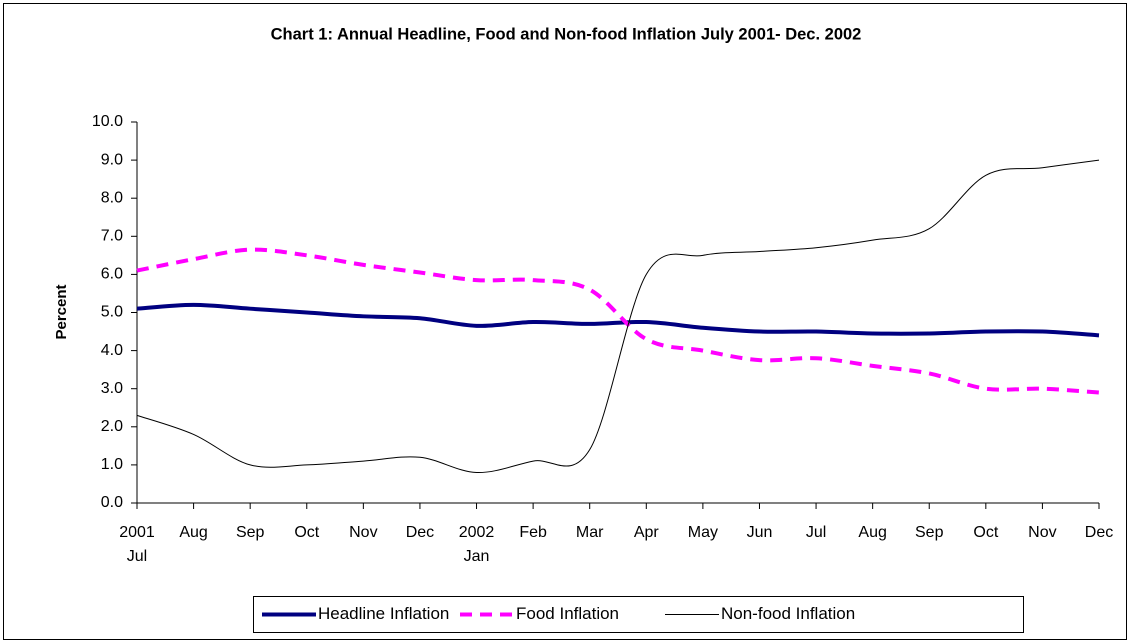 Image resolution: width=1131 pixels, height=644 pixels. Describe the element at coordinates (788, 613) in the screenshot. I see `legend-text: Non-food Inflation` at that location.